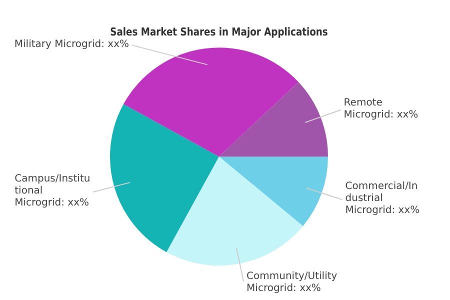  Describe the element at coordinates (52, 191) in the screenshot. I see `slice-label: Campus/Institutional Microgrid: xx%` at that location.